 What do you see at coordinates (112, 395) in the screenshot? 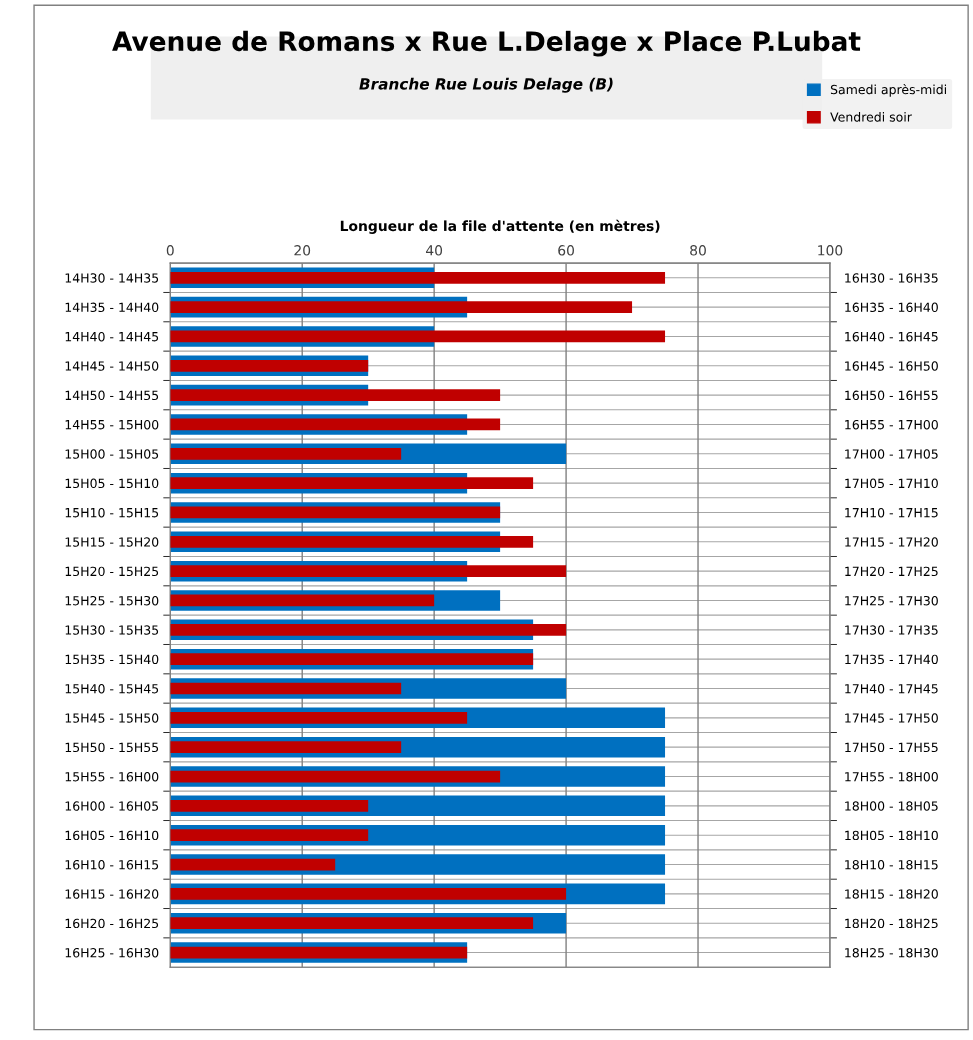
I see `y-tick-label: 14H50 - 14H55` at bounding box center [112, 395].